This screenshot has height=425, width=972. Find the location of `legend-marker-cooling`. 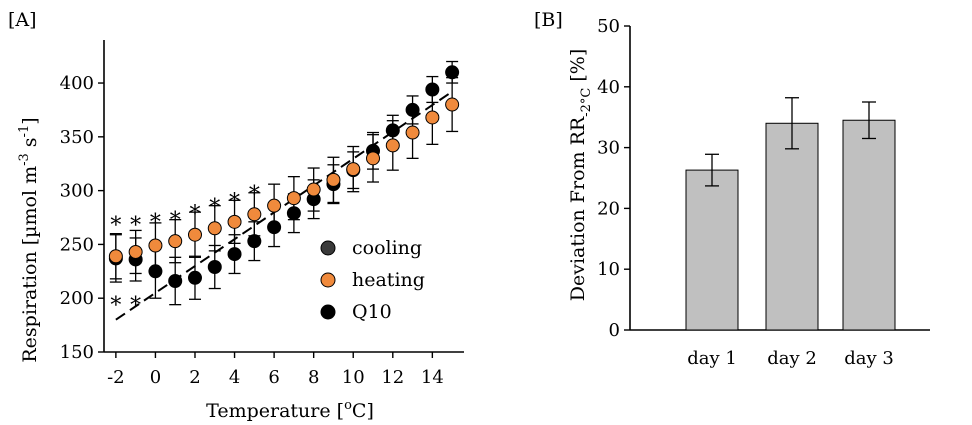

legend-marker-cooling is located at coordinates (328, 248).